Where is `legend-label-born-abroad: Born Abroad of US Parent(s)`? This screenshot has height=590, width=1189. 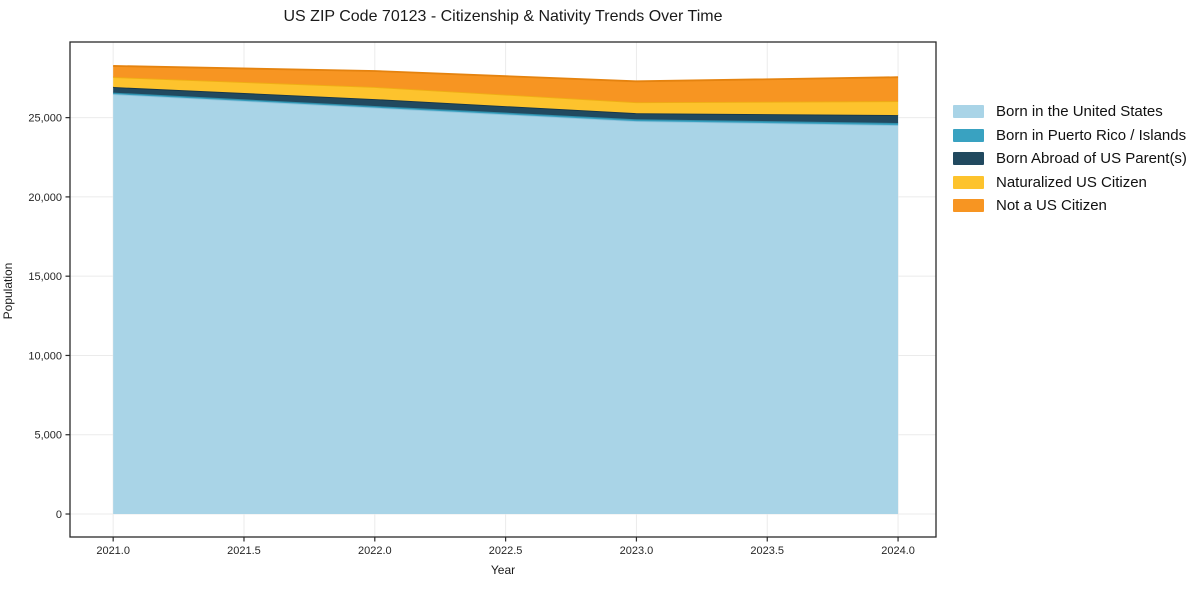
legend-label-born-abroad: Born Abroad of US Parent(s) is located at coordinates (1091, 158).